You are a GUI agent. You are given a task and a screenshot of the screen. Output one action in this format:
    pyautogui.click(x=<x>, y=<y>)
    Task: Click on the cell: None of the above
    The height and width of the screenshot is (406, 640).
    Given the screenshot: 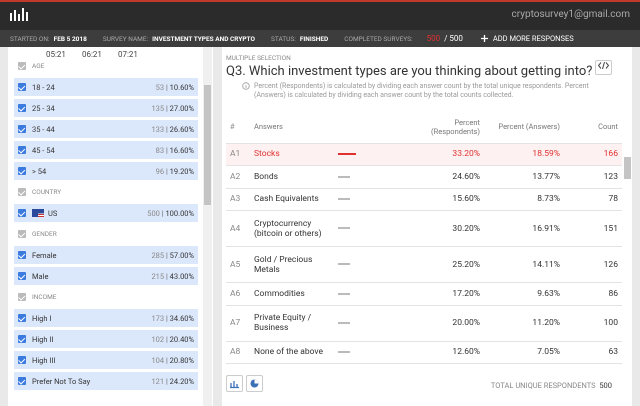 What is the action you would take?
    pyautogui.click(x=292, y=352)
    